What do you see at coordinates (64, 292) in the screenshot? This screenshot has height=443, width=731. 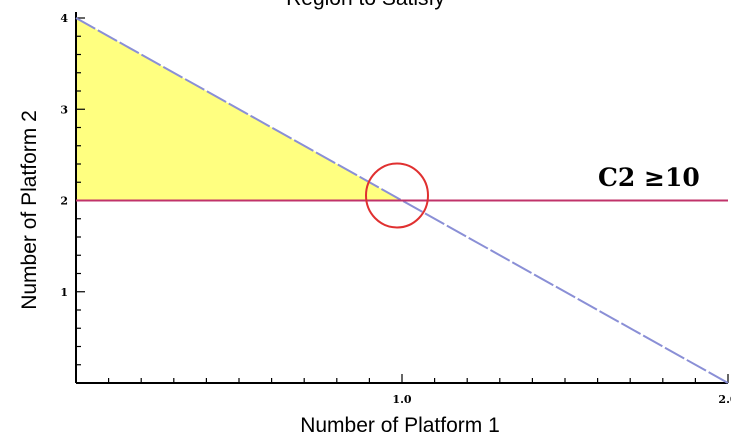 I see `y-tick-label: 1` at bounding box center [64, 292].